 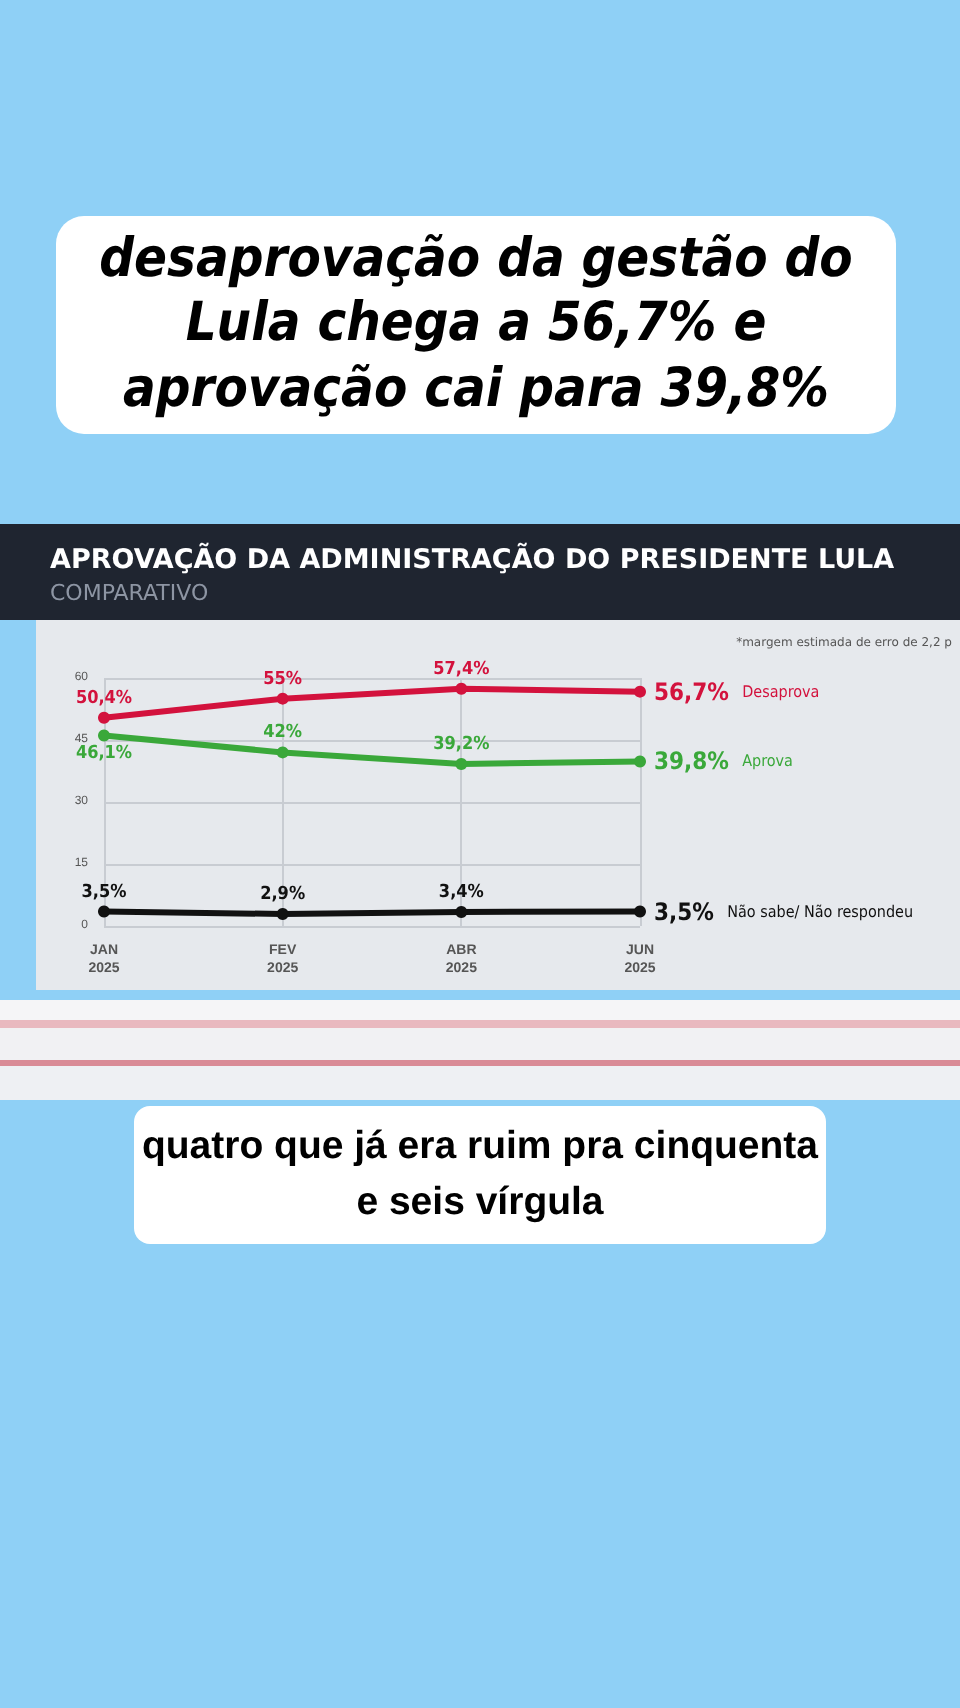 What do you see at coordinates (129, 593) in the screenshot?
I see `chart-subtitle: COMPARATIVO` at bounding box center [129, 593].